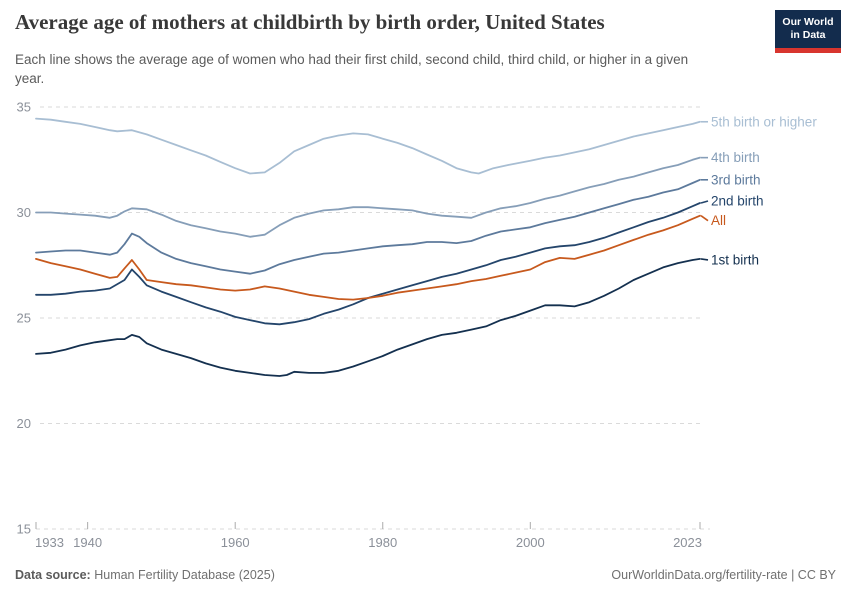  I want to click on data-source-label: Data source:, so click(53, 575).